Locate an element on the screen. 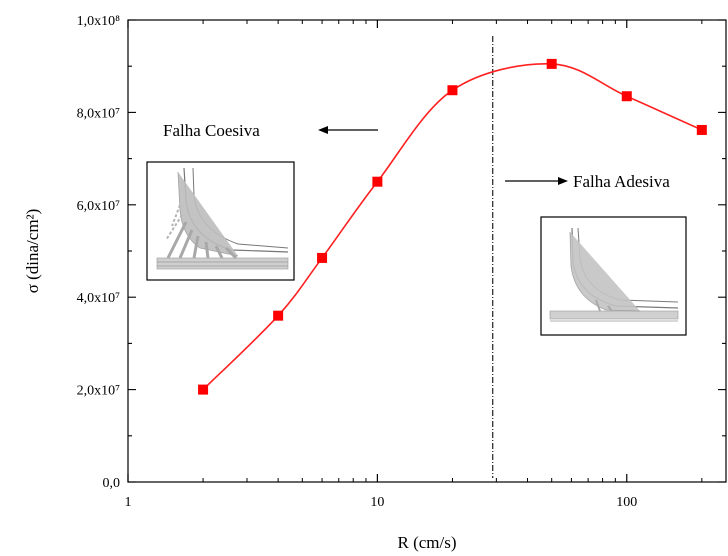 This screenshot has height=556, width=728. x-tick-label: 100 is located at coordinates (626, 502).